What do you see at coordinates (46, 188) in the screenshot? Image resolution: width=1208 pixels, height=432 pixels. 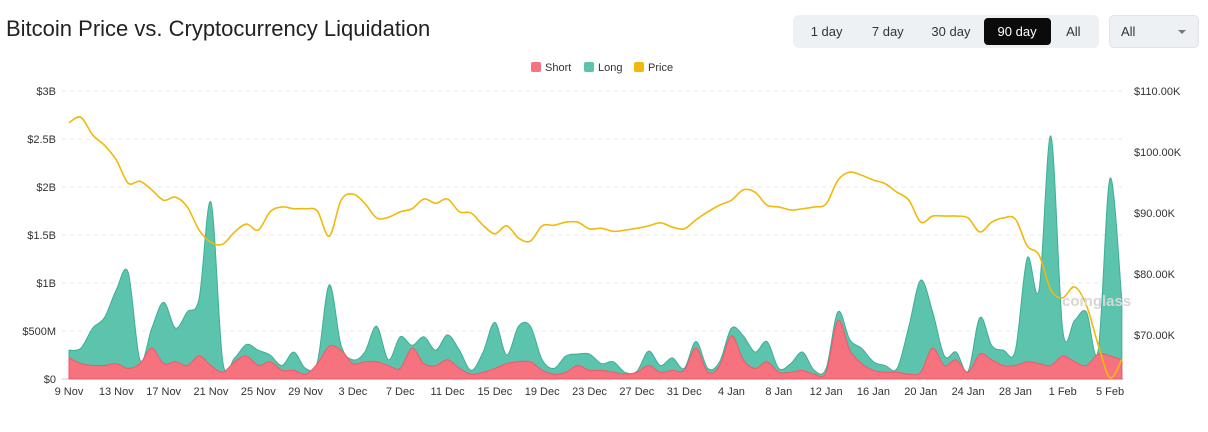 I see `y-left-tick-label: $2B` at bounding box center [46, 188].